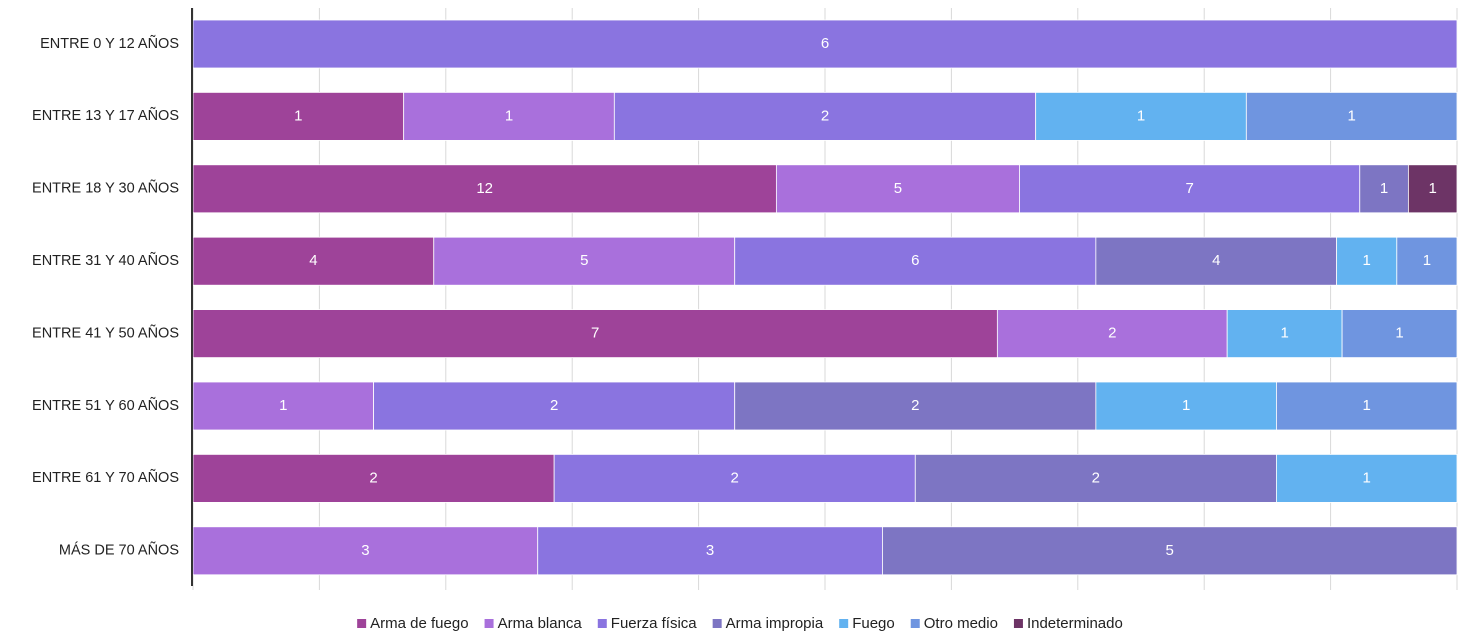 The width and height of the screenshot is (1467, 635). Describe the element at coordinates (419, 623) in the screenshot. I see `legend-label: Arma de fuego` at that location.